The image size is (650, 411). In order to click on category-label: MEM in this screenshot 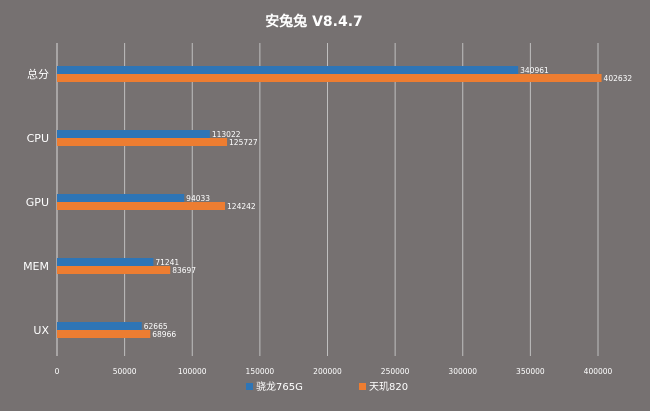, I will do `click(36, 266)`.